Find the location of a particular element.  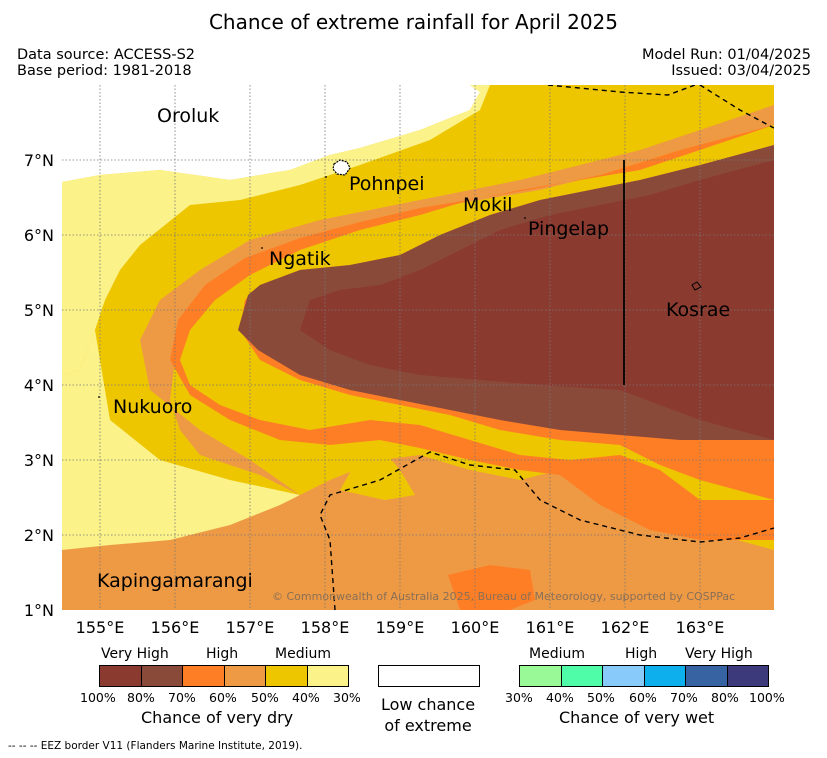

place-kapingamarangi: Kapingamarangi is located at coordinates (175, 581).